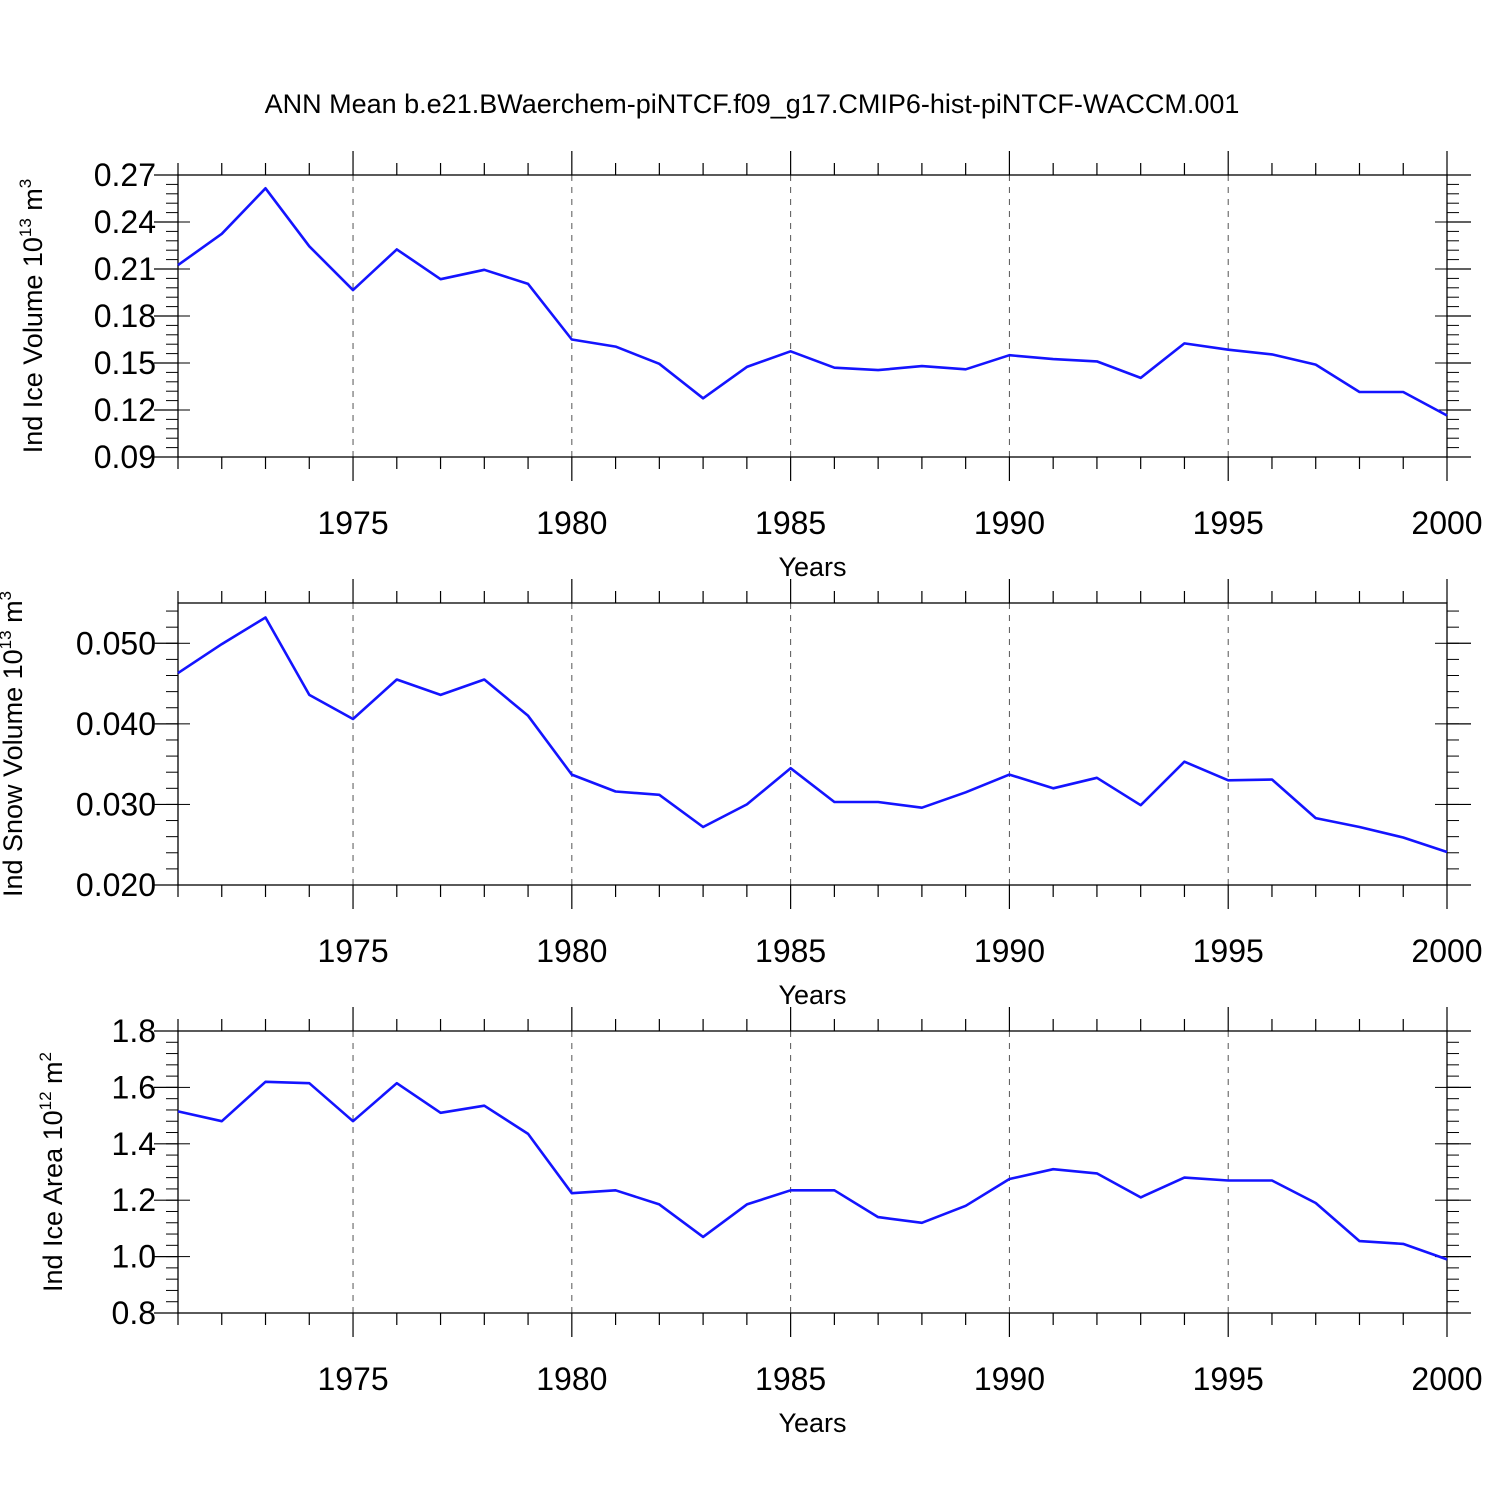 The height and width of the screenshot is (1500, 1500). I want to click on series-line-ice-area, so click(812, 1170).